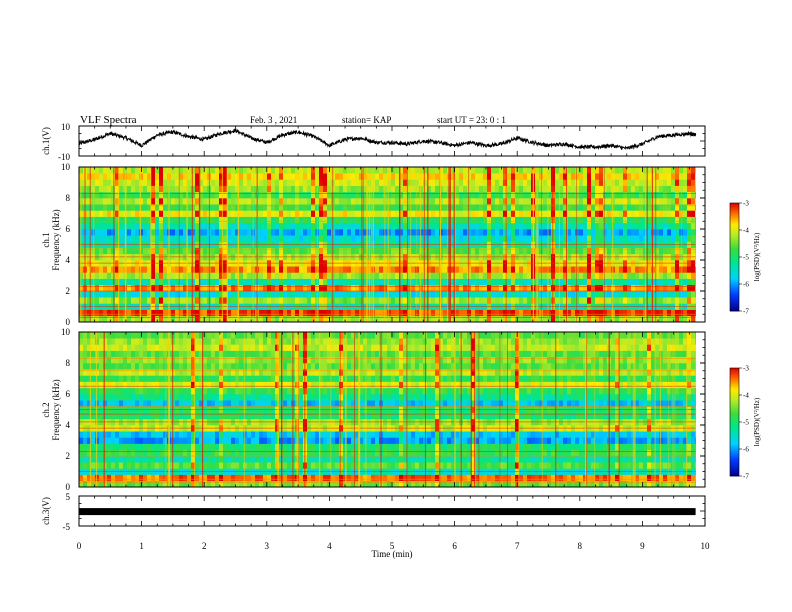 The height and width of the screenshot is (612, 792). I want to click on ch1-colorbar-tick: -5, so click(746, 258).